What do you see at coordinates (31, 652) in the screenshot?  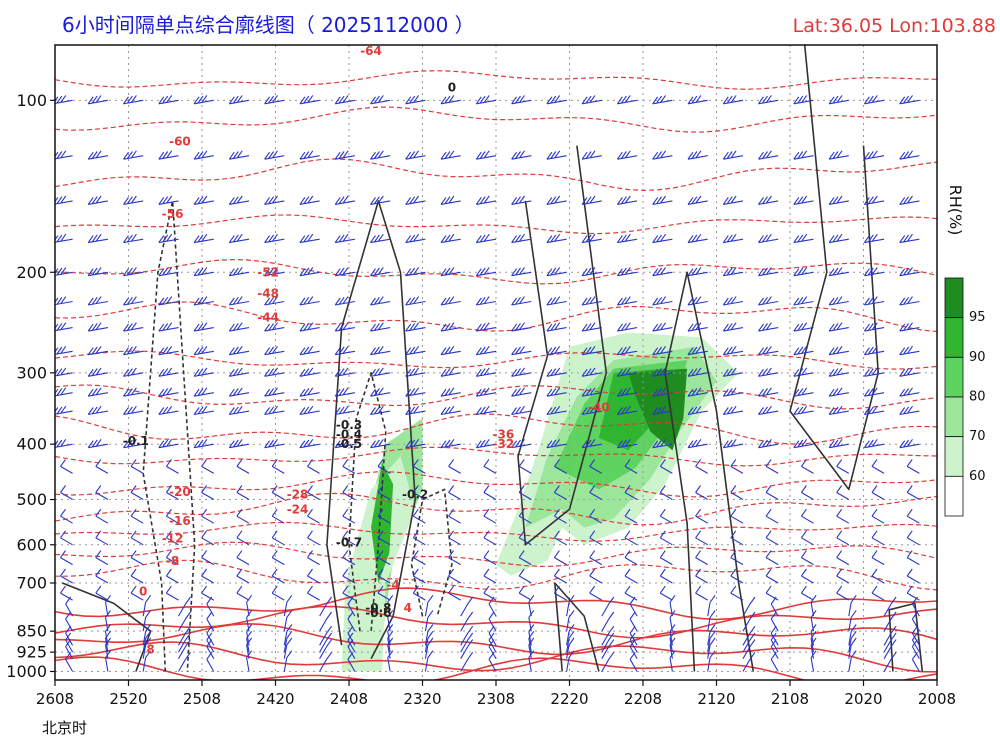 I see `y-tick-label-8: 925` at bounding box center [31, 652].